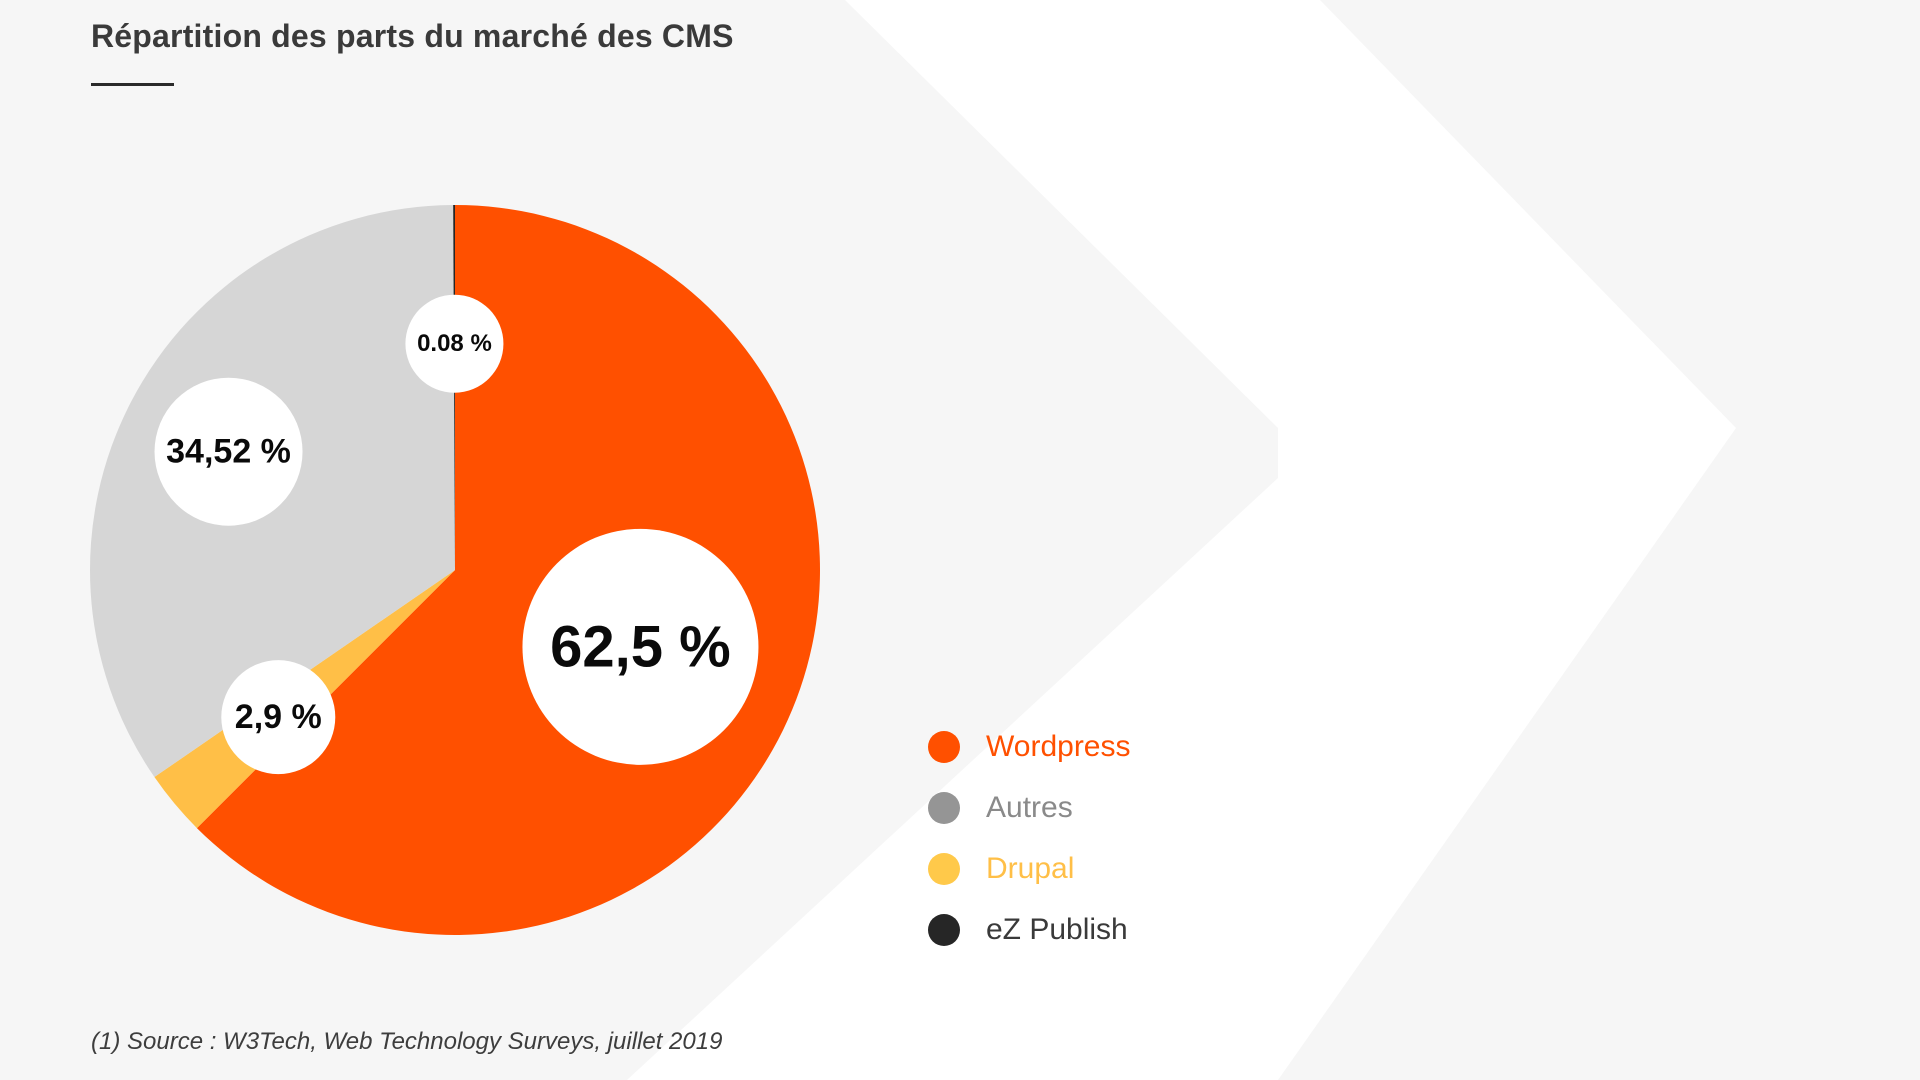 This screenshot has height=1080, width=1920. I want to click on legend-item-drupal: Drupal, so click(1029, 868).